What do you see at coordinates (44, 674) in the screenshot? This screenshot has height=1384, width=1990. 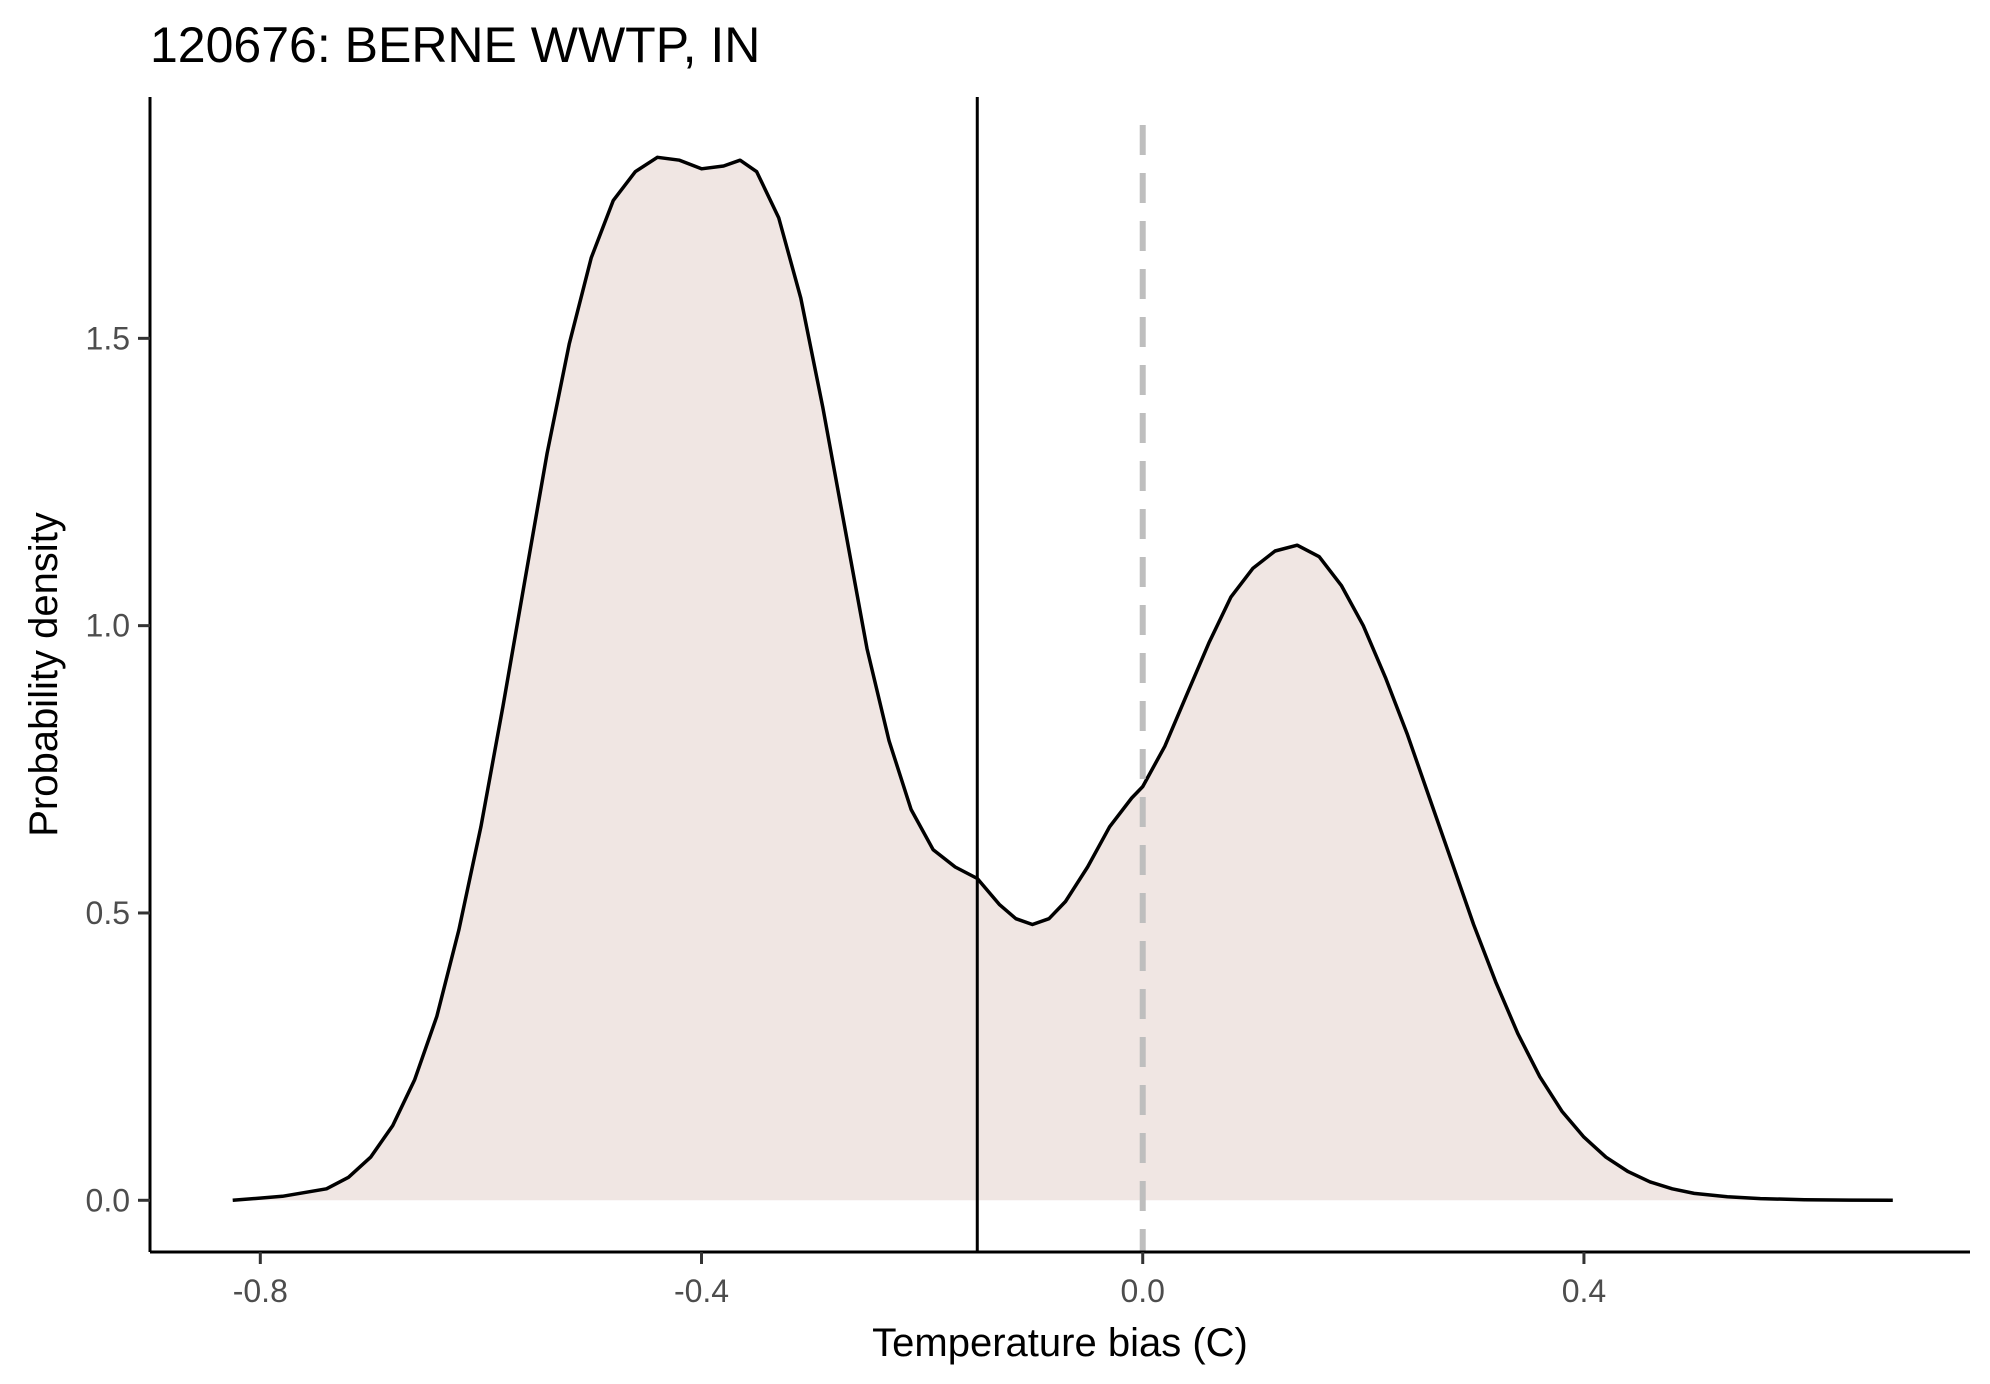 I see `y-axis-label: Probability density` at bounding box center [44, 674].